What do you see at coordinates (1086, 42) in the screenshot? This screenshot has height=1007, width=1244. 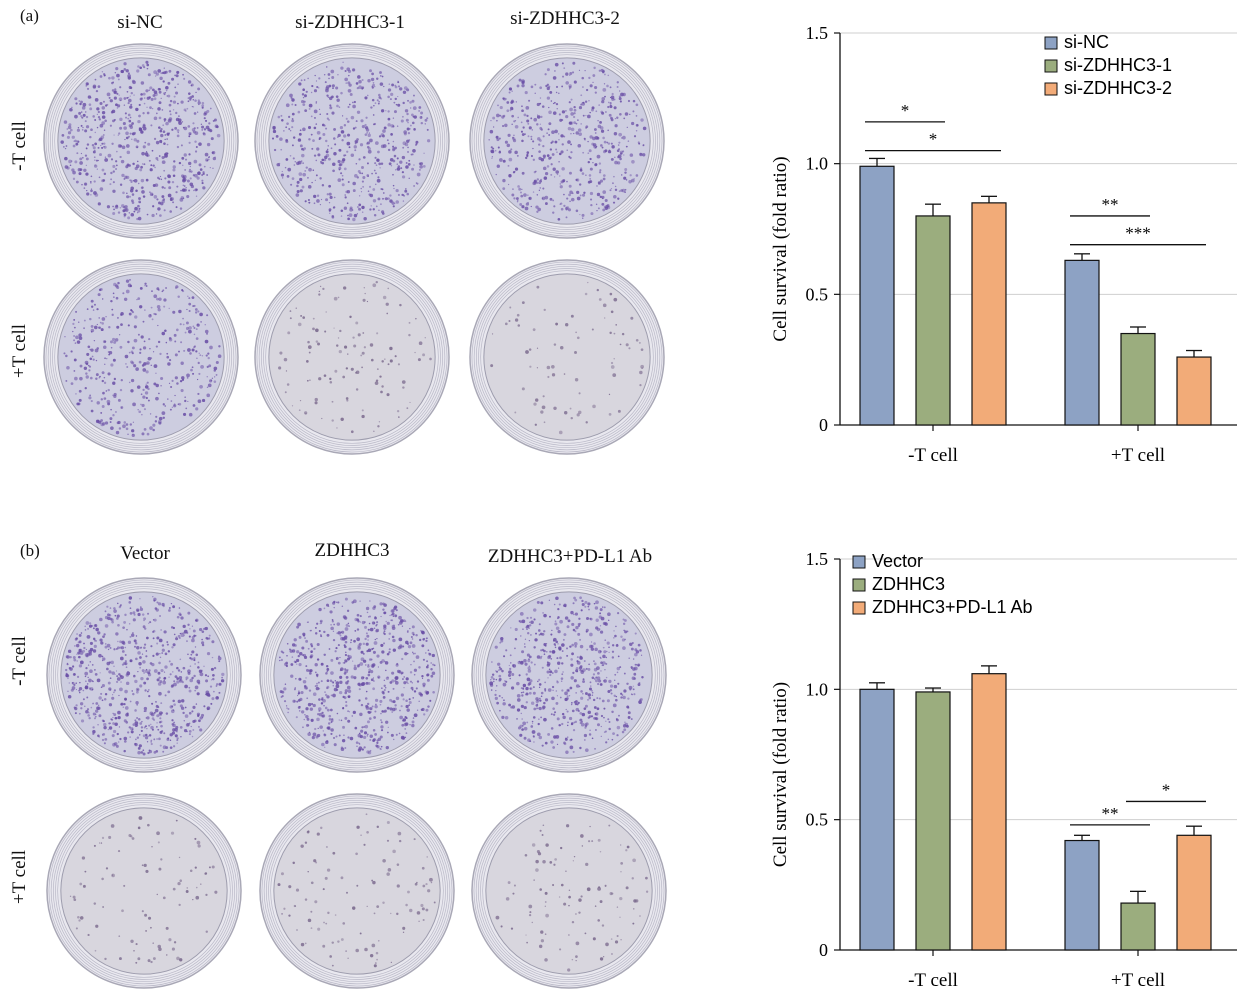 I see `legend-label: si-NC` at bounding box center [1086, 42].